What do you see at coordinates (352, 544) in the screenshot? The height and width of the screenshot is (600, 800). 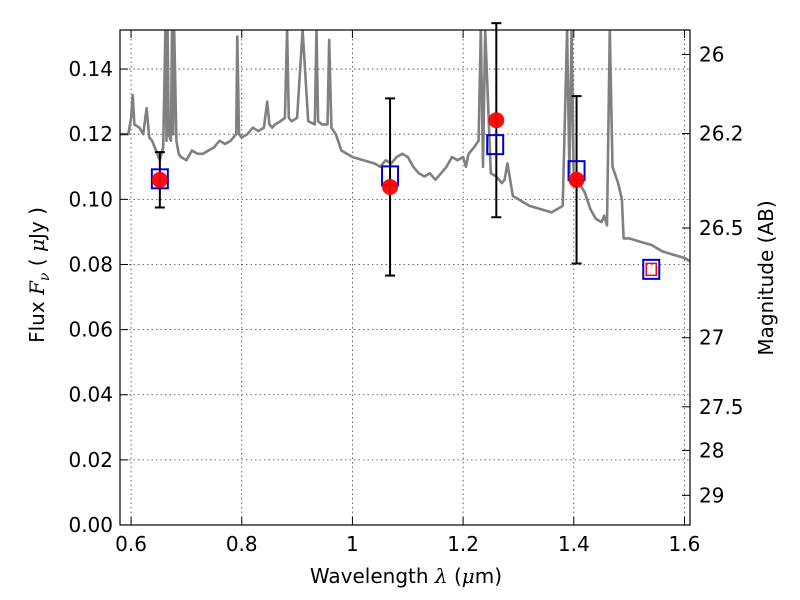 I see `x-tick-label: 1` at bounding box center [352, 544].